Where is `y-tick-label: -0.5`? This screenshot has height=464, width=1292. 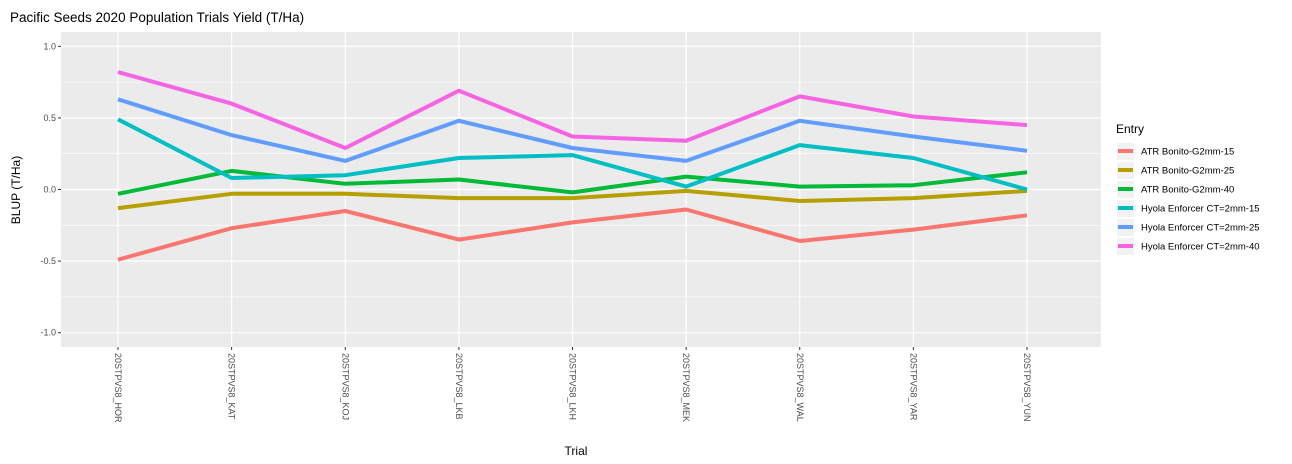
y-tick-label: -0.5 is located at coordinates (48, 261).